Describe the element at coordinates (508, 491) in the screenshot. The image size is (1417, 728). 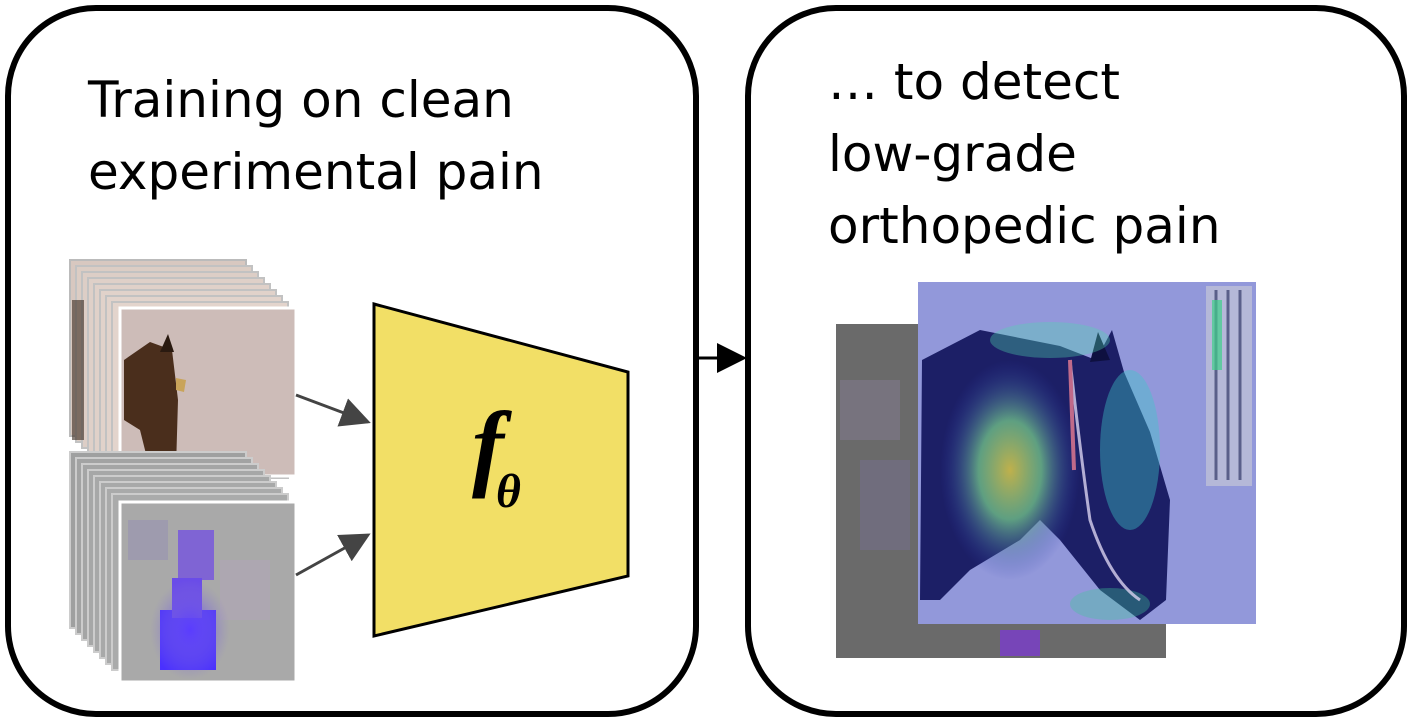
I see `model-parameter-subscript: θ` at that location.